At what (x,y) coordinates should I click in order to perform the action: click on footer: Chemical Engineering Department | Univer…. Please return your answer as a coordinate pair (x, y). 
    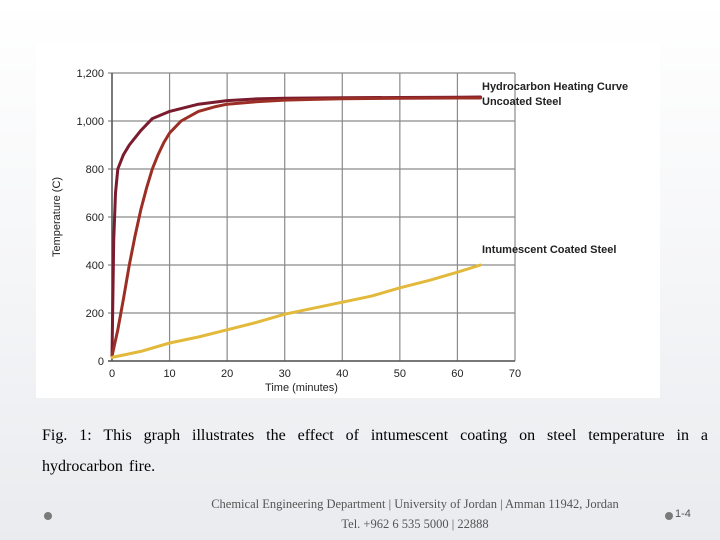
    Looking at the image, I should click on (415, 514).